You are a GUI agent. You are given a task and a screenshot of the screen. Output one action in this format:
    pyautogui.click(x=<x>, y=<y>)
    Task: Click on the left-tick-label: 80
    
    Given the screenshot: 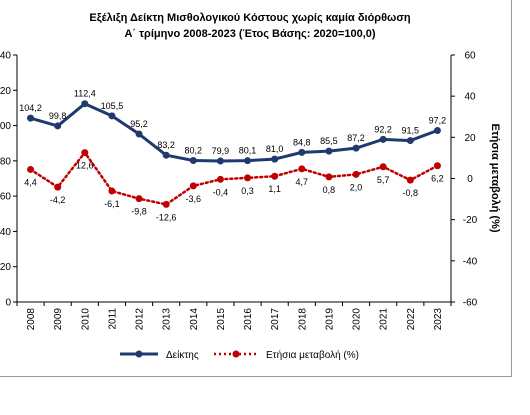 What is the action you would take?
    pyautogui.click(x=5, y=161)
    